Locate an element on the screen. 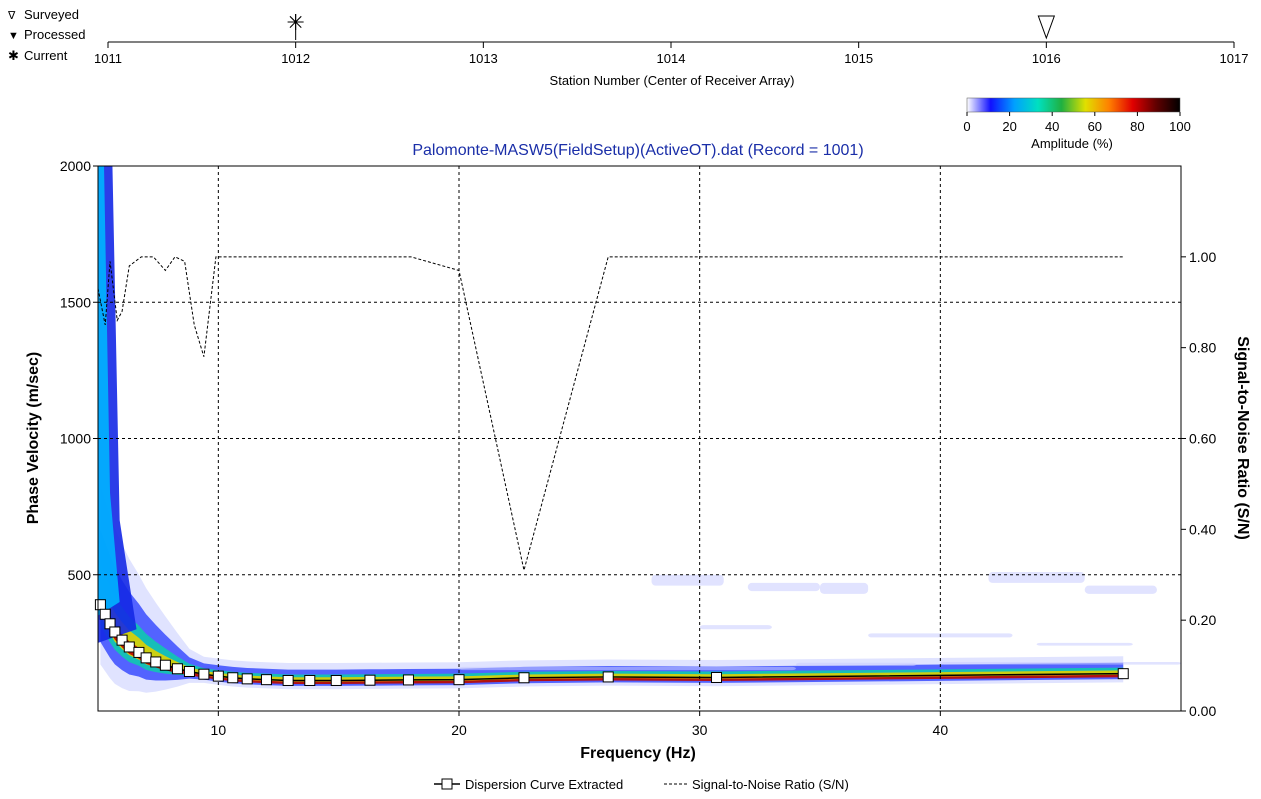 The width and height of the screenshot is (1261, 799). y-tick-label: 1500 is located at coordinates (75, 302).